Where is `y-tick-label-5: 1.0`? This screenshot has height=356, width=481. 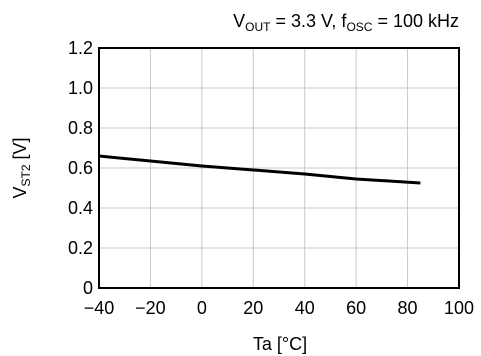
y-tick-label-5: 1.0 is located at coordinates (80, 88).